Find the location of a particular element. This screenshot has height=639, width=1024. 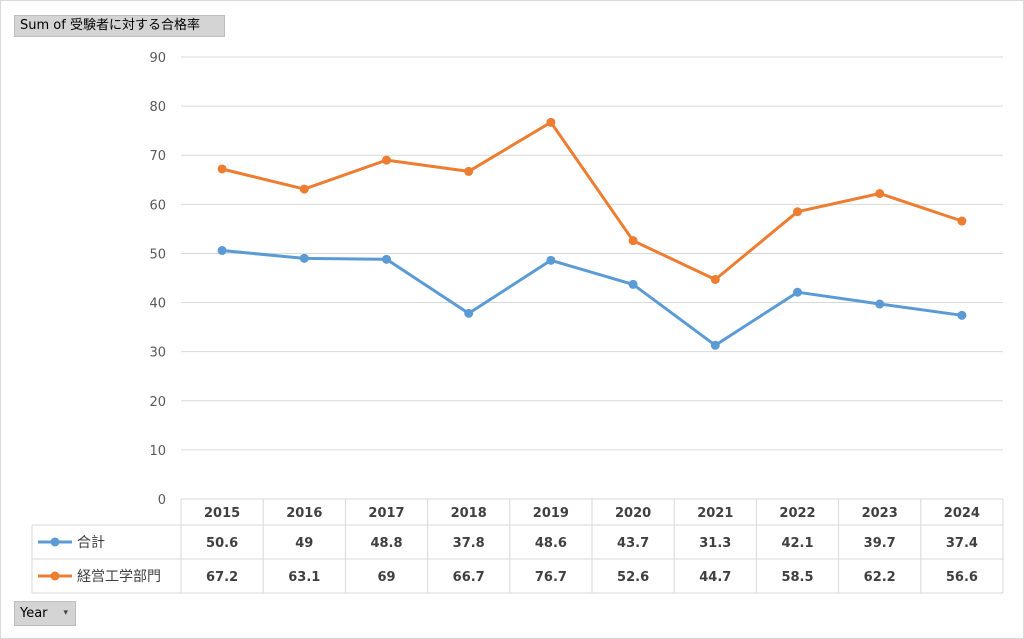

y-axis: 0 10 20 30 40 50 60 70 80 90 is located at coordinates (157, 279).